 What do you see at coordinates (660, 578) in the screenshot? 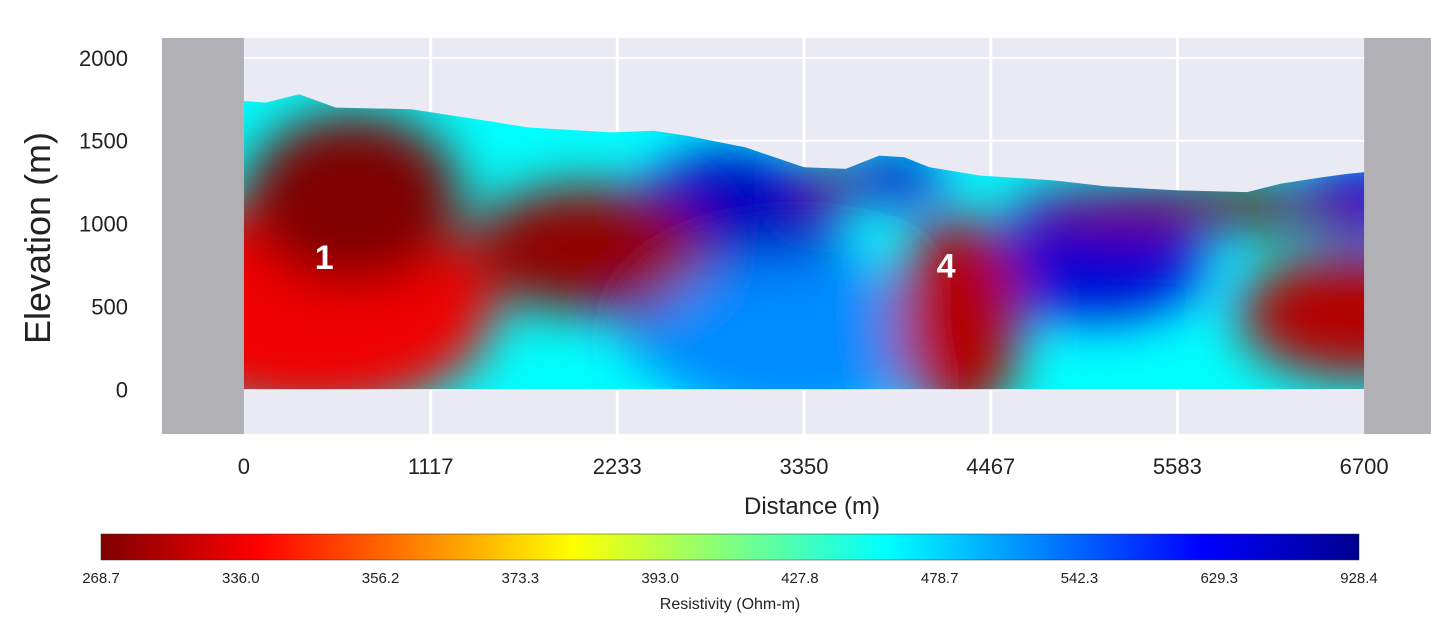
I see `colorbar-tick-label: 393.0` at bounding box center [660, 578].